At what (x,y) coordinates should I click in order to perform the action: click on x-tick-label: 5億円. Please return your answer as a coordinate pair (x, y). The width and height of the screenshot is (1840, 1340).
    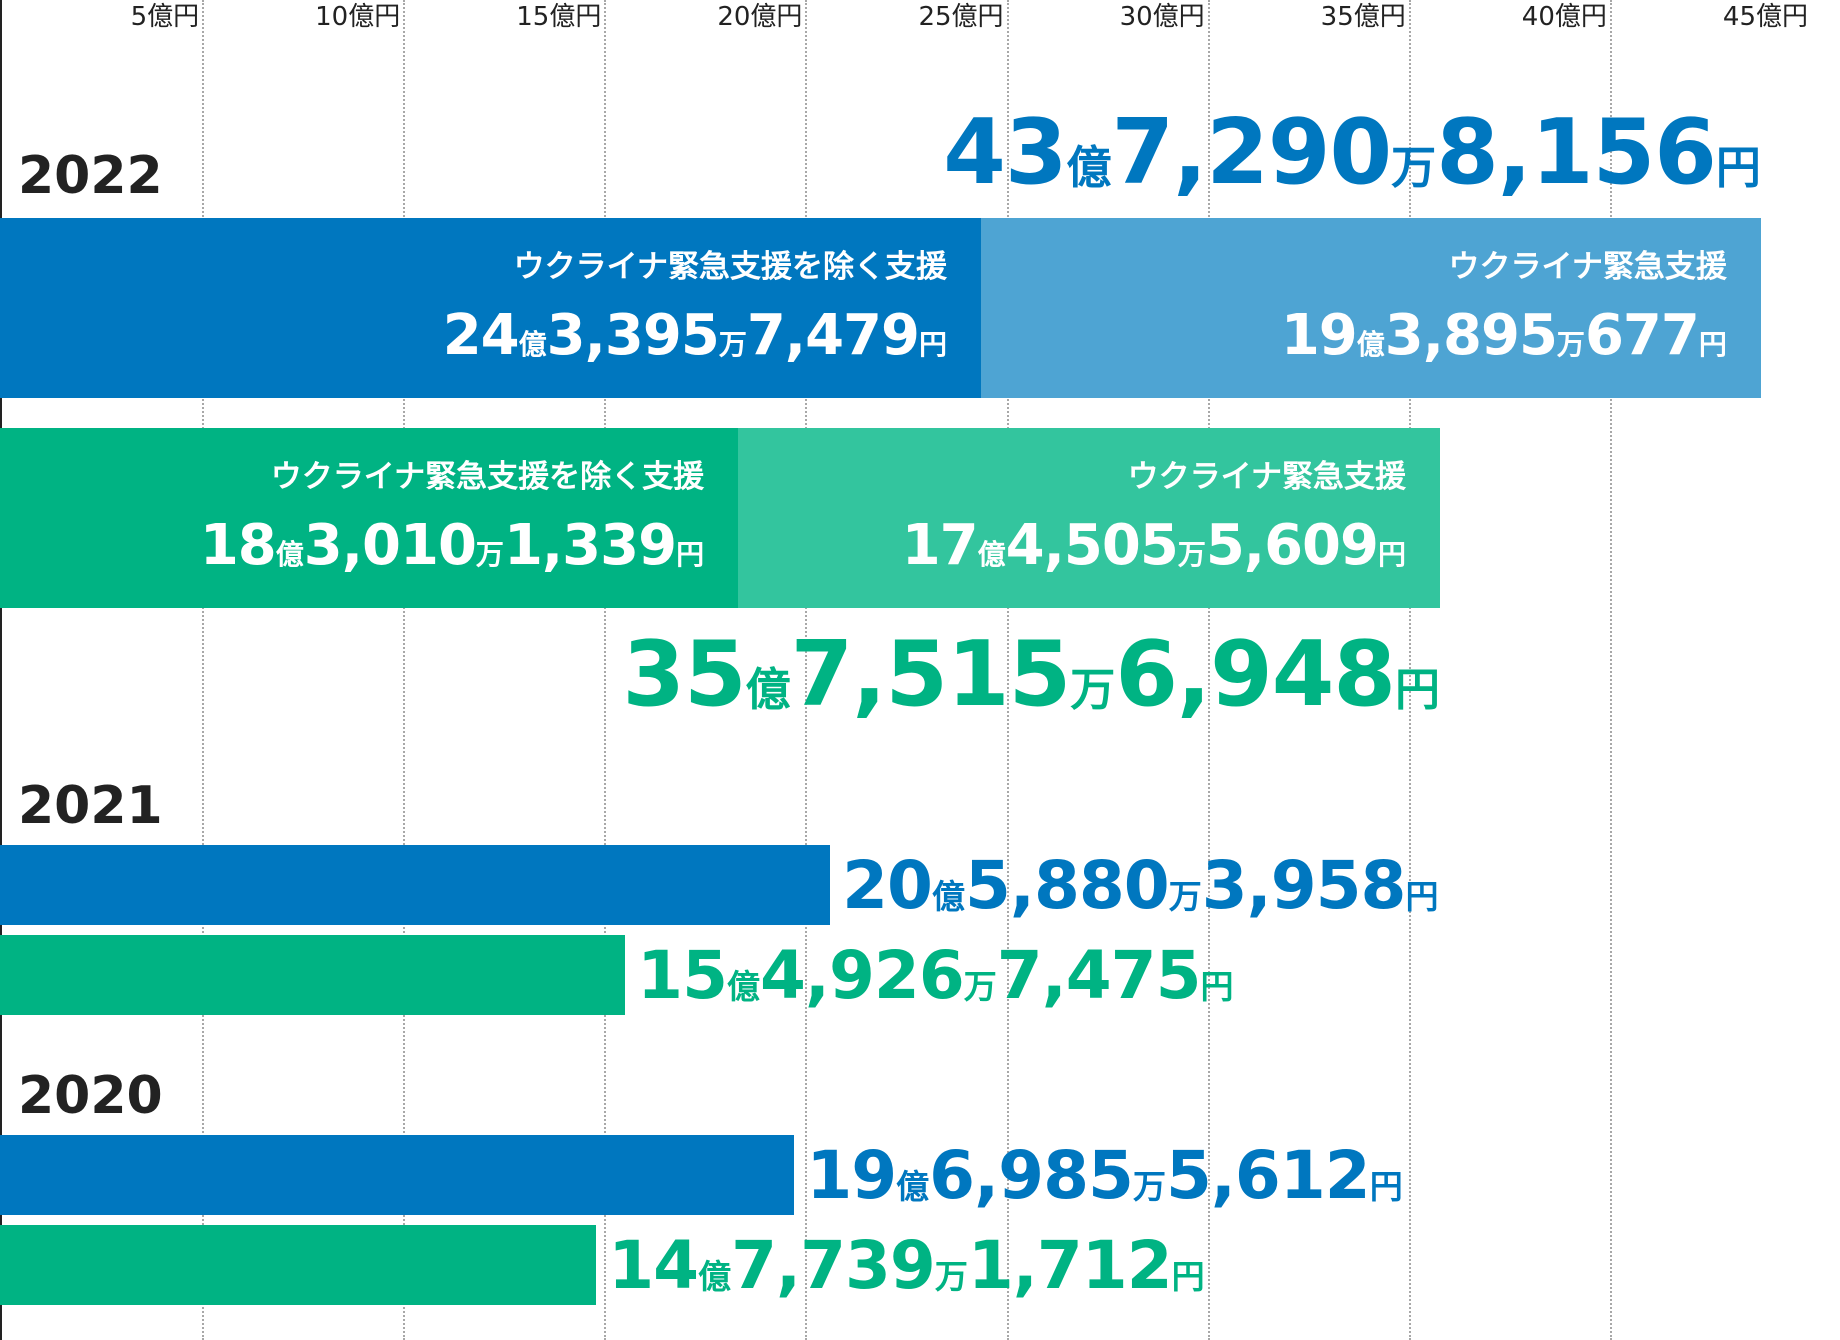
    Looking at the image, I should click on (165, 17).